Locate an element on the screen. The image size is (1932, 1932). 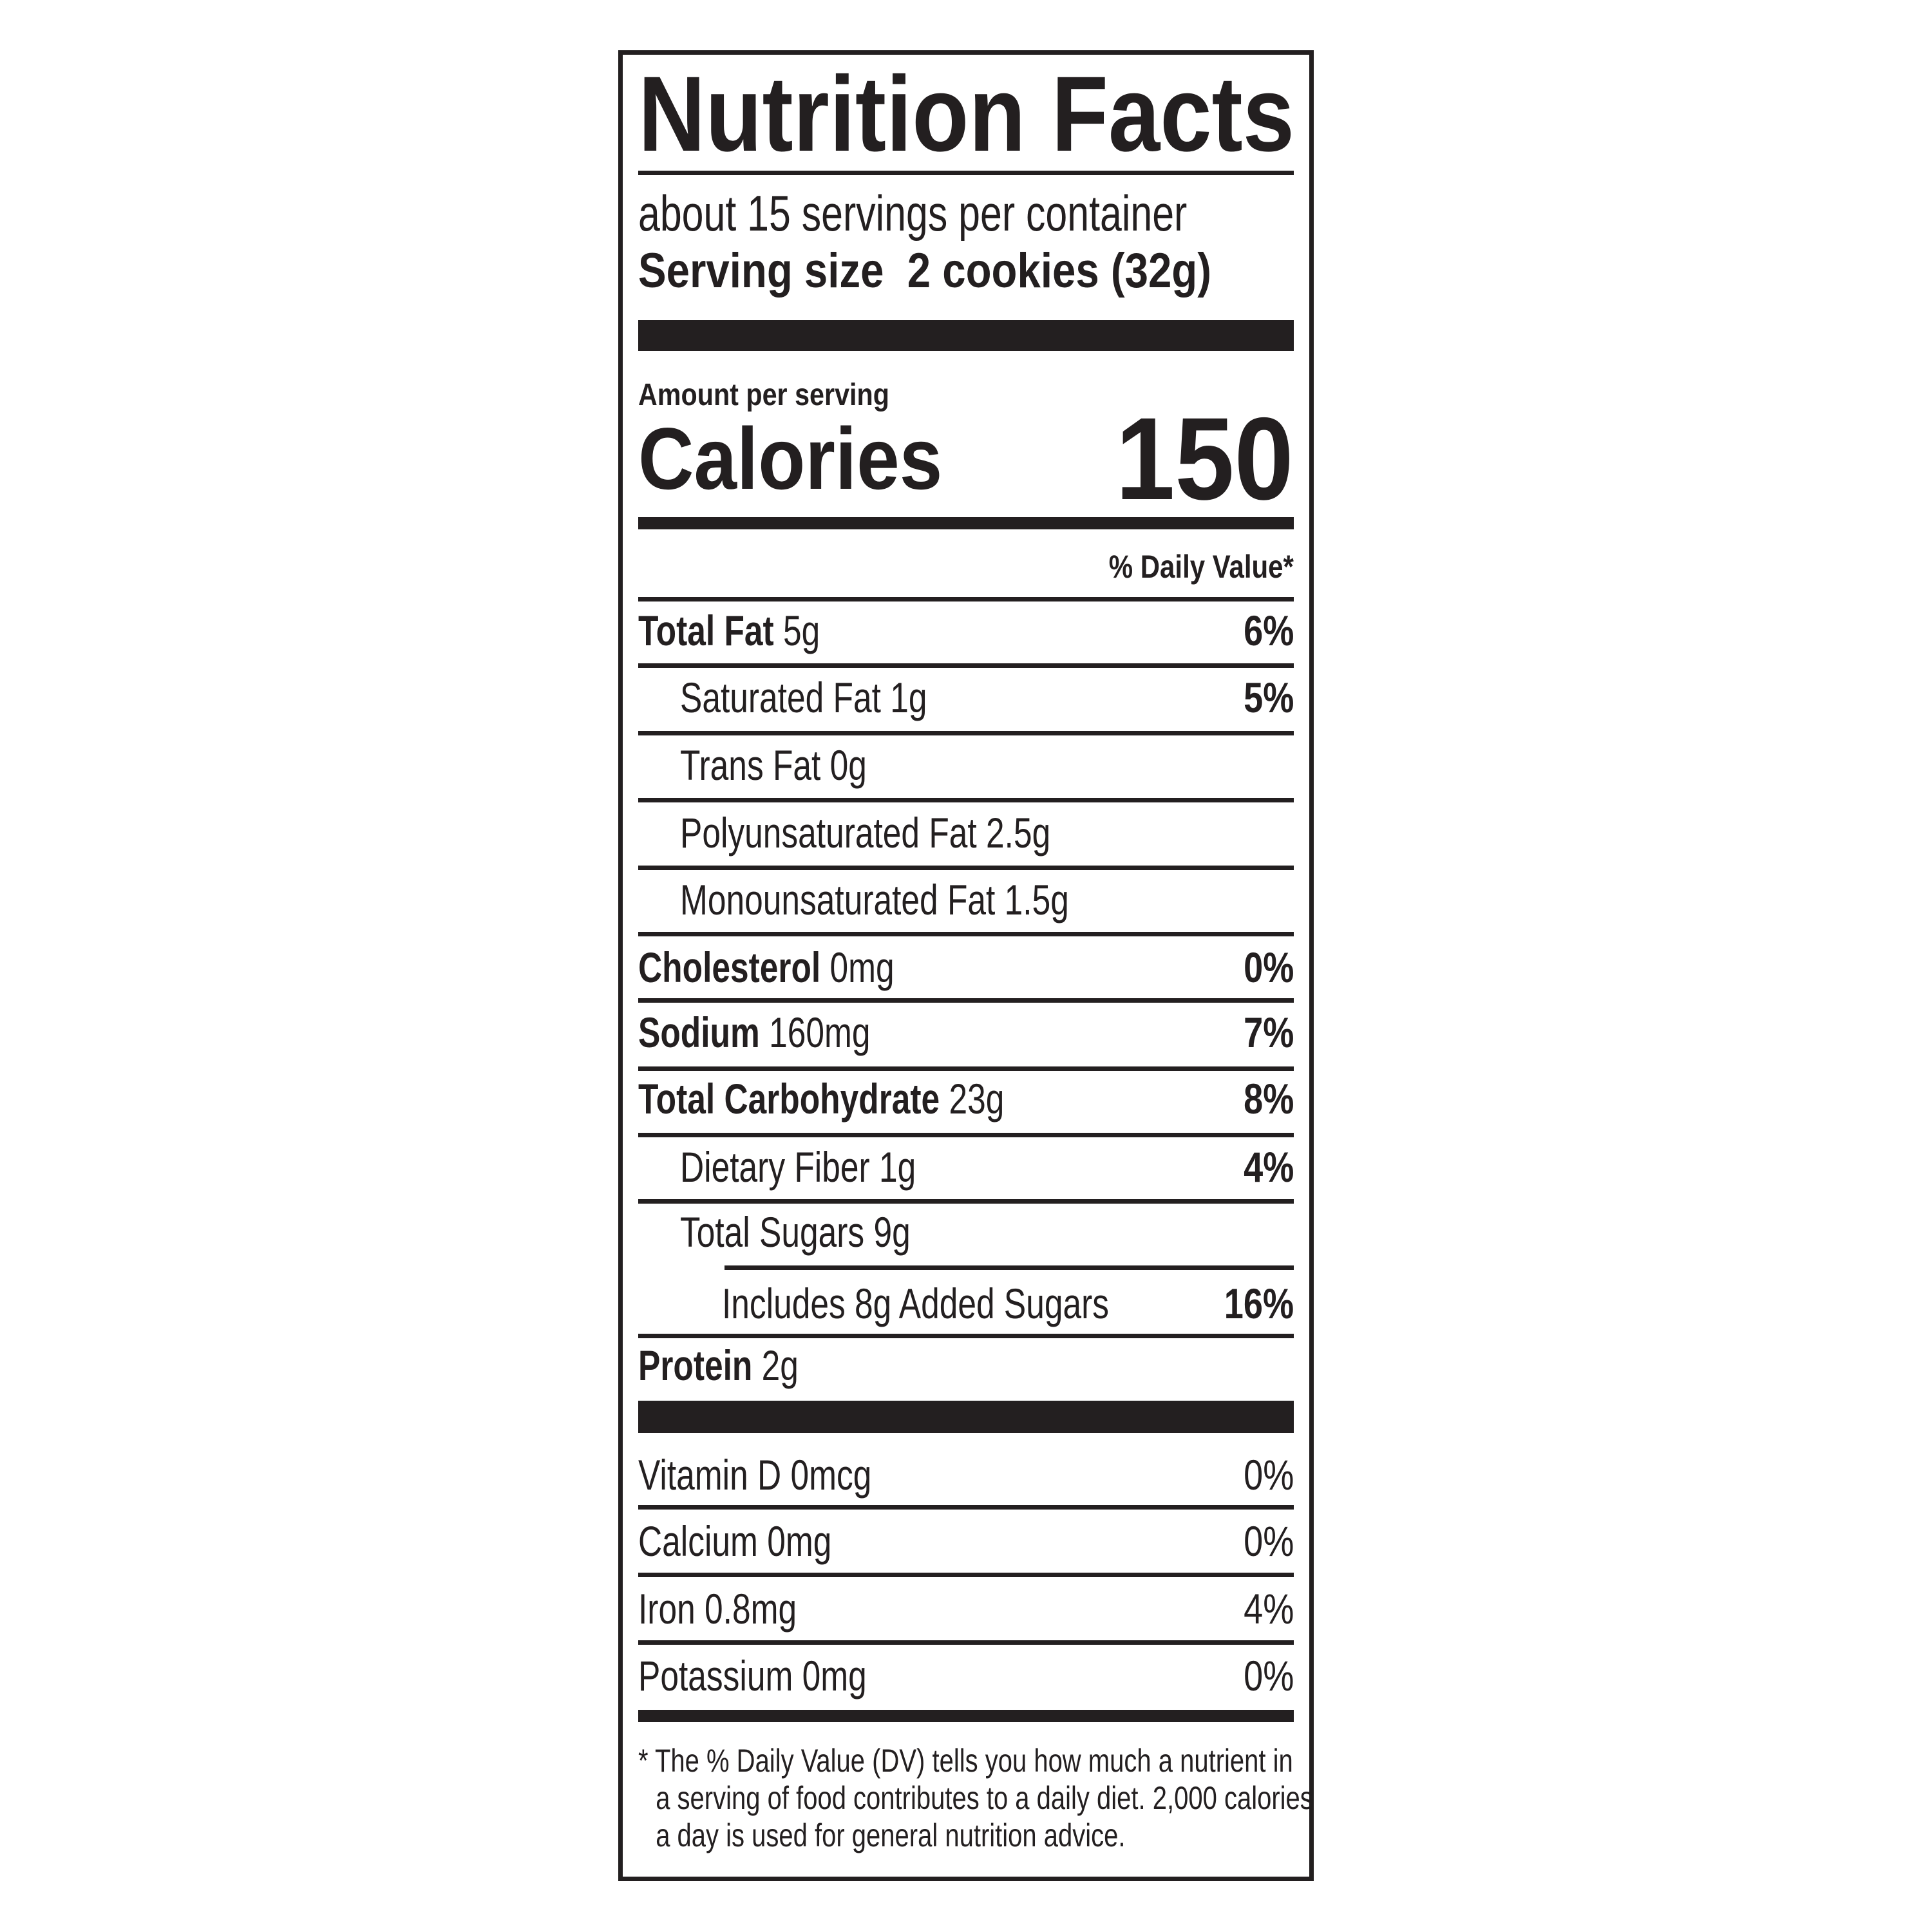
nutrient-daily-value: 8% is located at coordinates (1268, 1098).